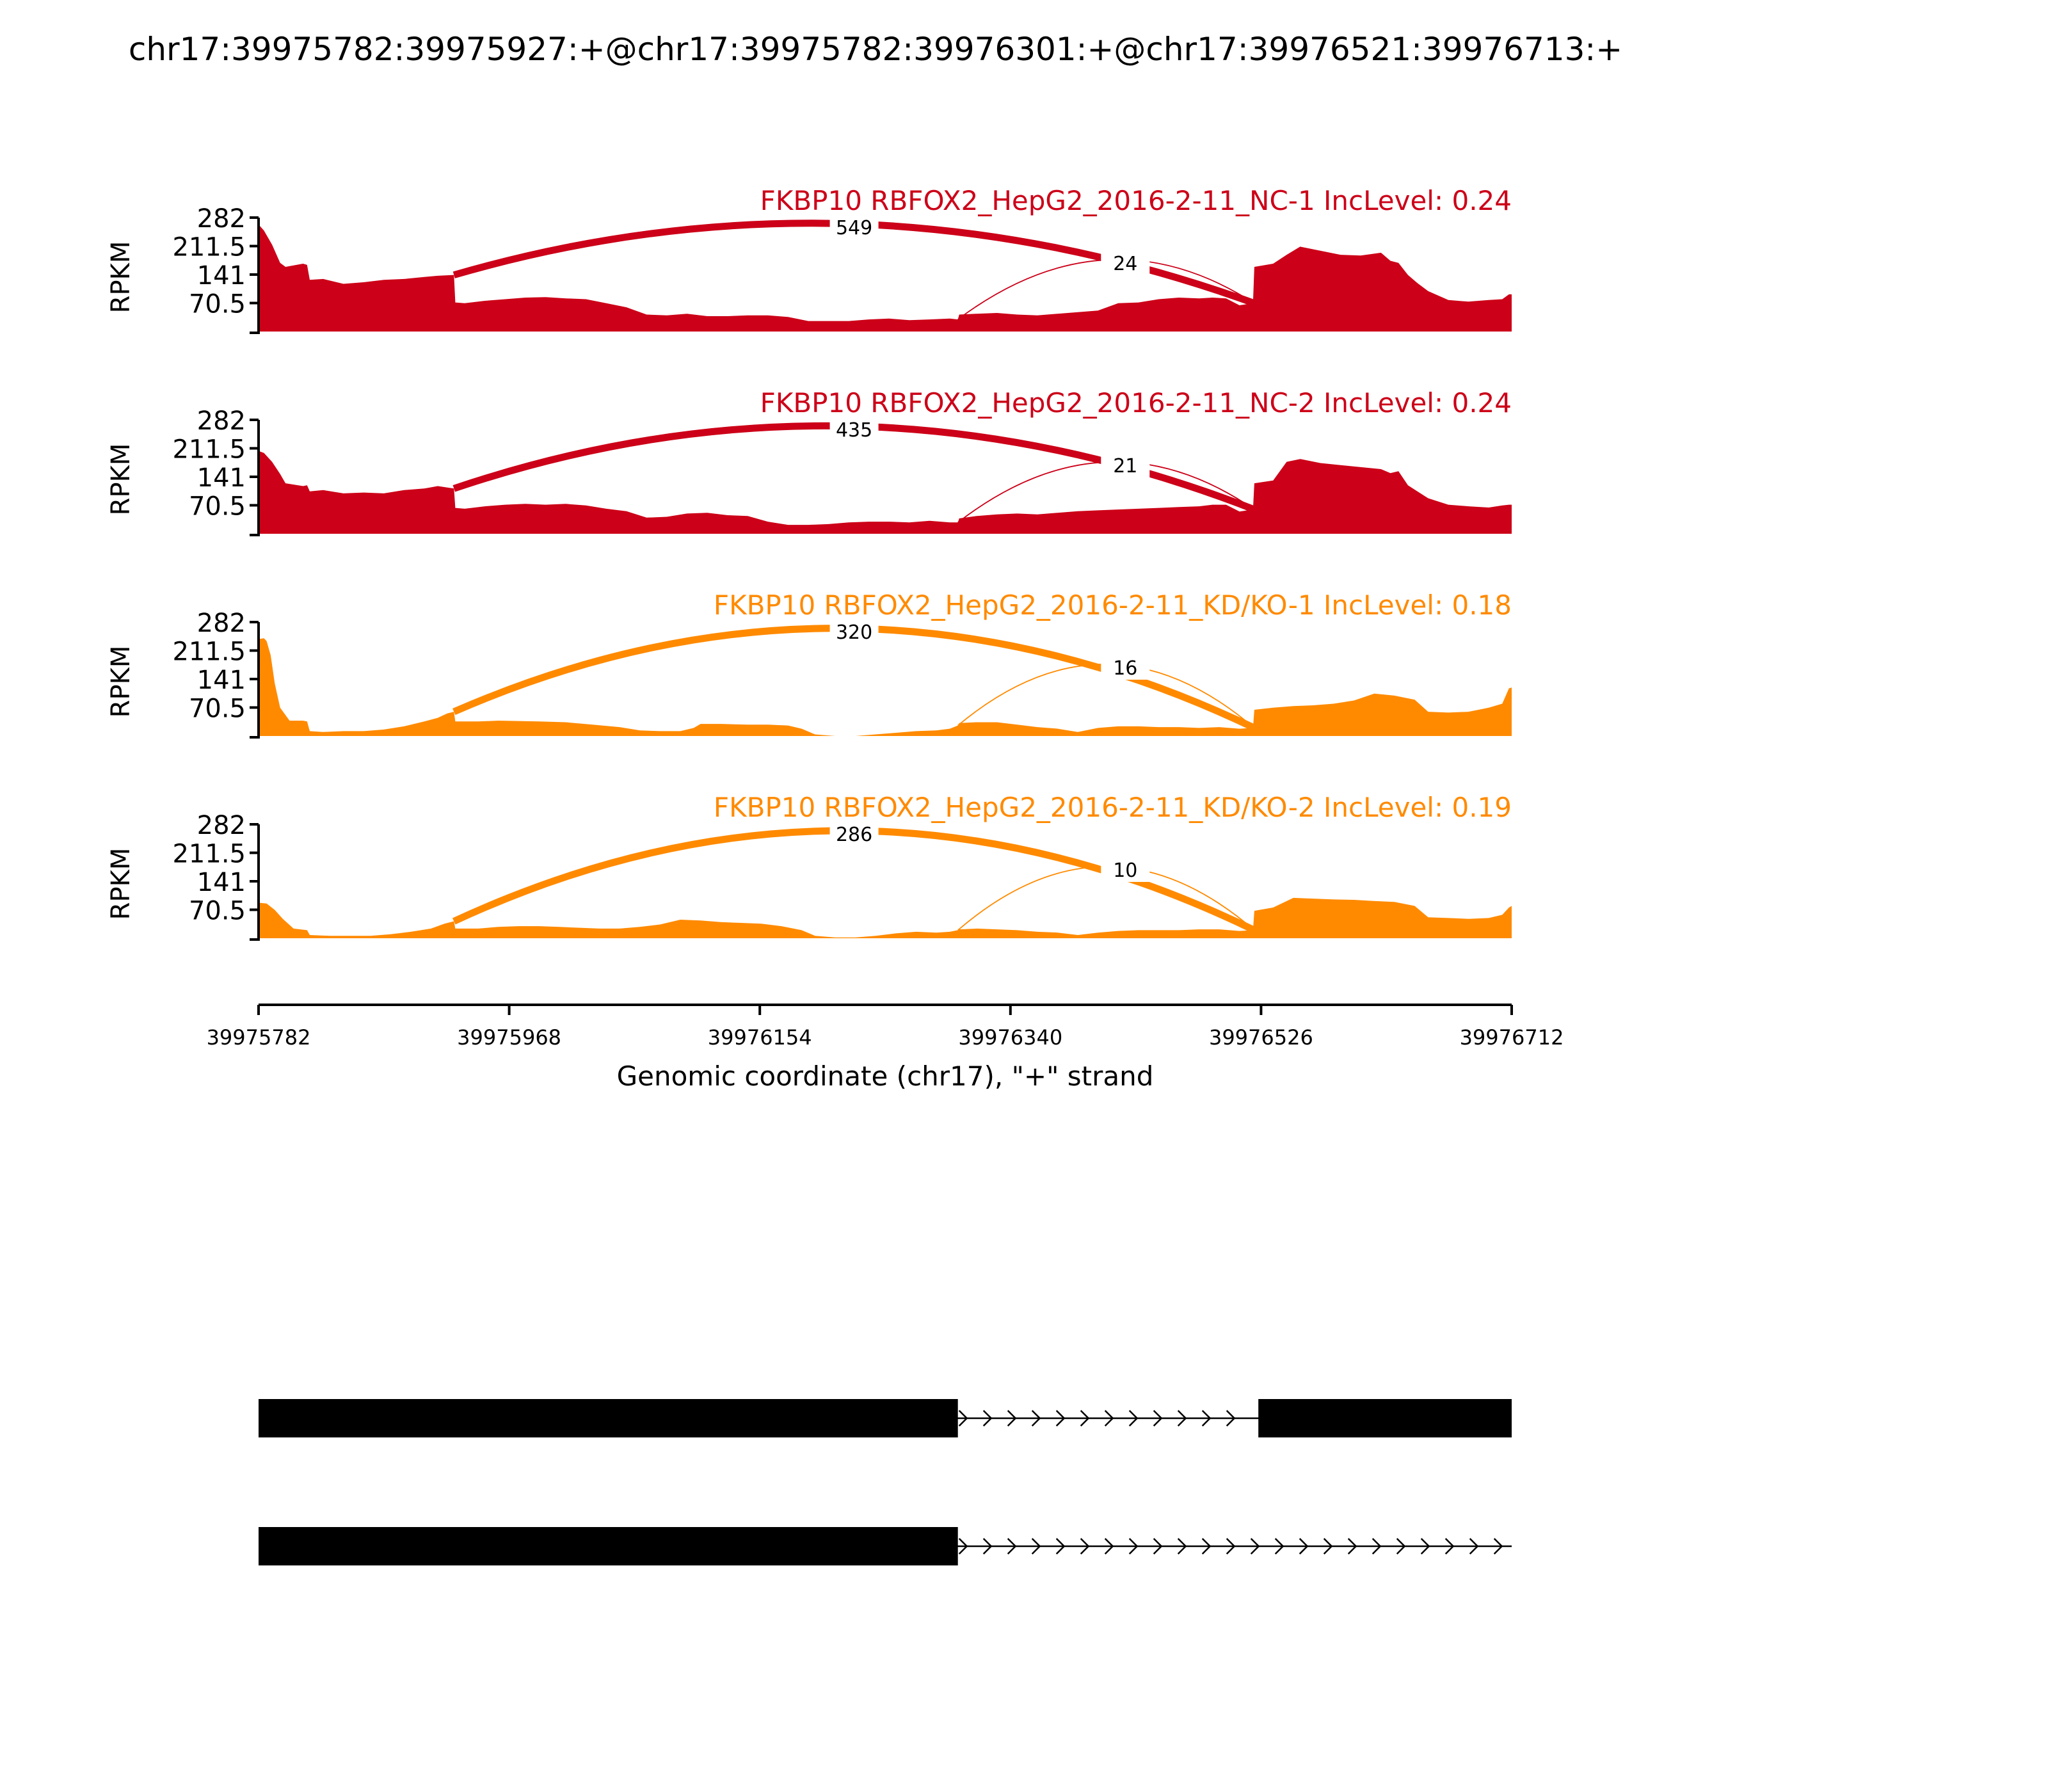 The image size is (2048, 1792). What do you see at coordinates (259, 1037) in the screenshot?
I see `x-tick-label: 39975782` at bounding box center [259, 1037].